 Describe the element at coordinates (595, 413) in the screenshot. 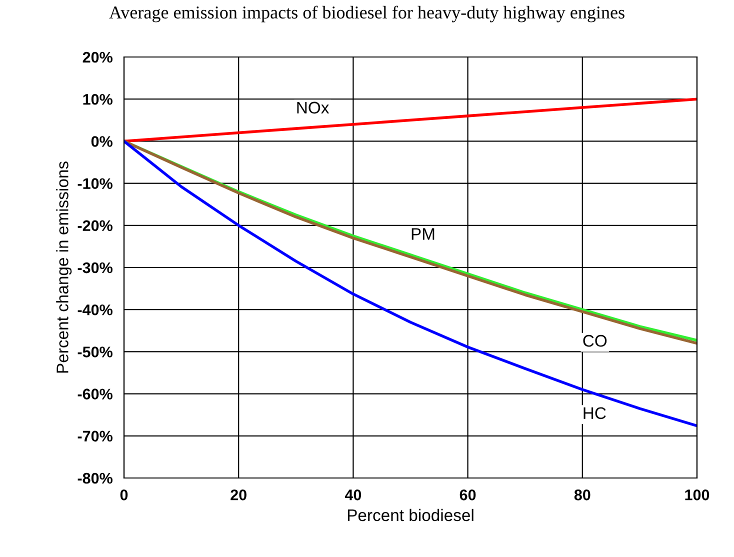

I see `series-label: HC` at that location.